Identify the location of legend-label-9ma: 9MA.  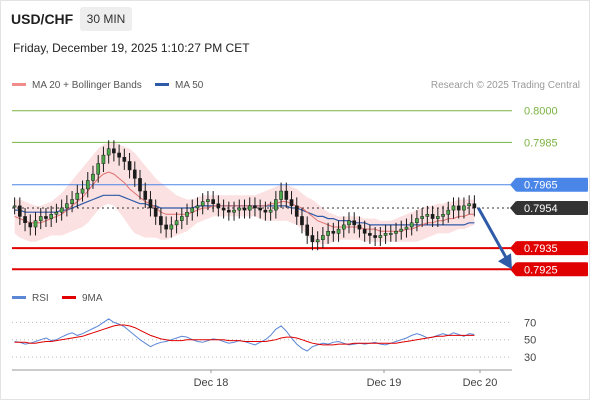
(92, 298).